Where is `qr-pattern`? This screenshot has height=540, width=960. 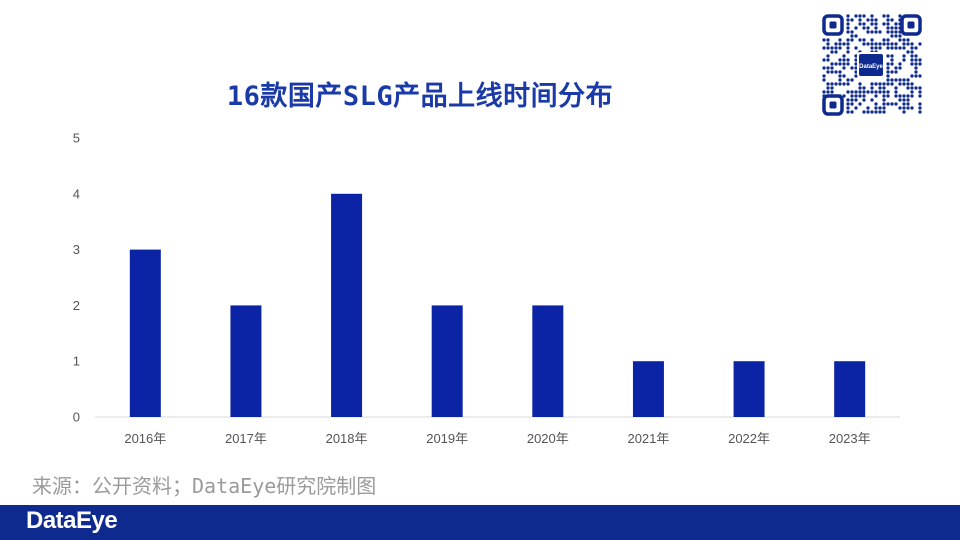
qr-pattern is located at coordinates (872, 64).